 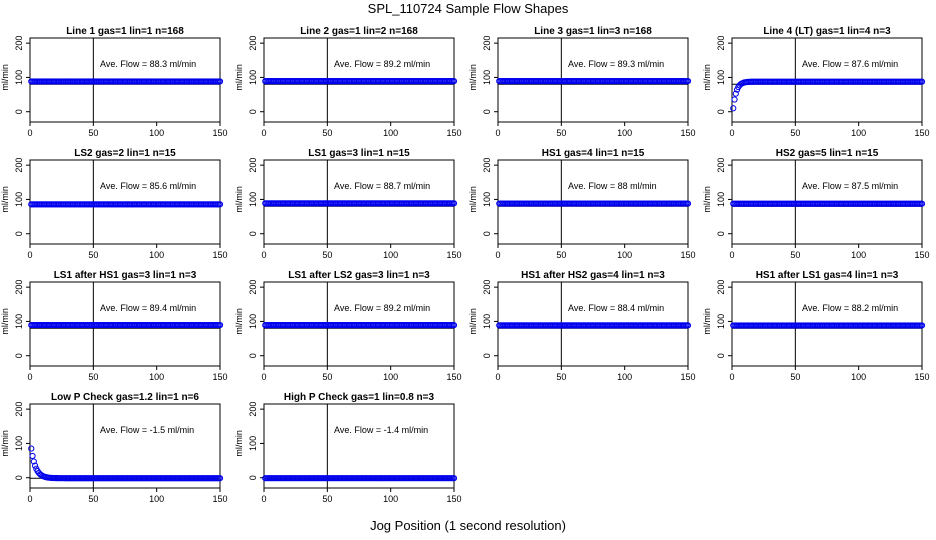 What do you see at coordinates (827, 153) in the screenshot?
I see `panel-title: HS2 gas=5 lin=1 n=15` at bounding box center [827, 153].